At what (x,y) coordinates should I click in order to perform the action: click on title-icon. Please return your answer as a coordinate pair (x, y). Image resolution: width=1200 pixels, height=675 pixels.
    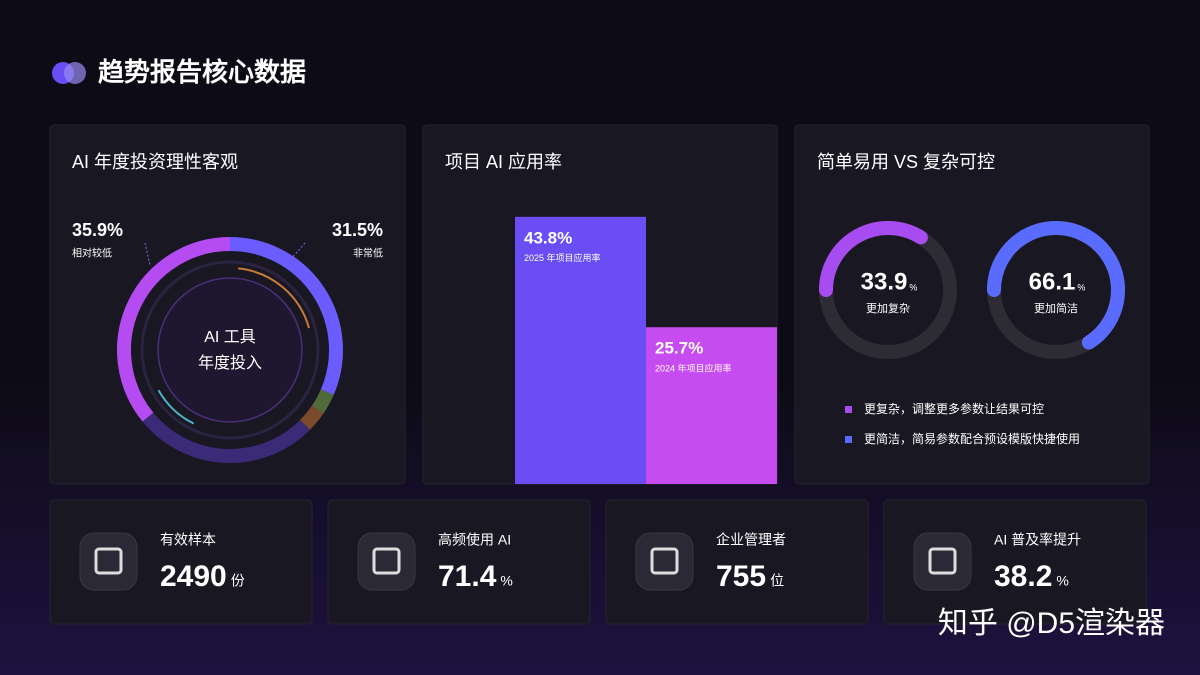
    Looking at the image, I should click on (75, 73).